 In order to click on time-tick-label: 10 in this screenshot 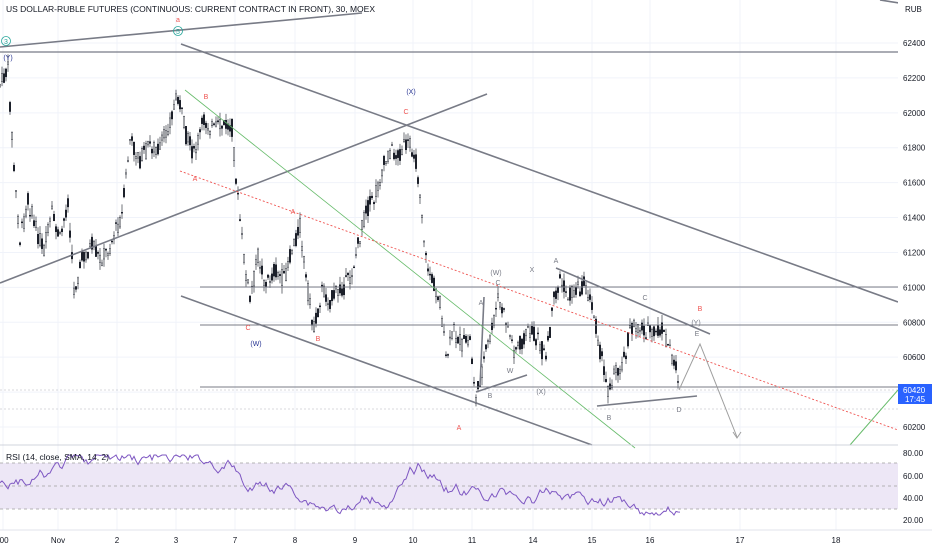, I will do `click(413, 540)`.